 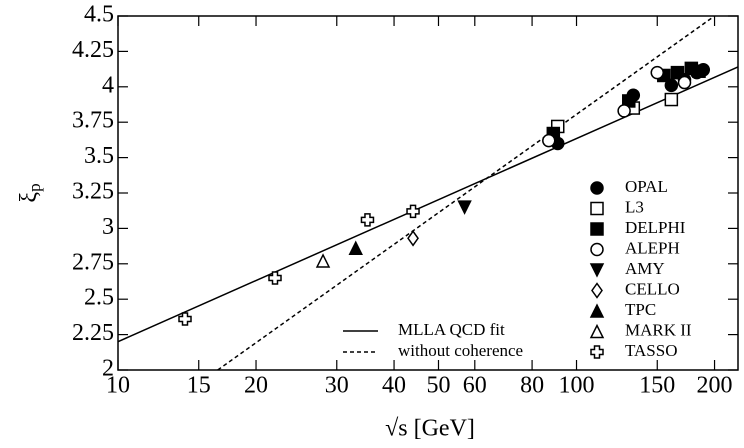 What do you see at coordinates (34, 187) in the screenshot?
I see `y-axis-label-sub: p` at bounding box center [34, 187].